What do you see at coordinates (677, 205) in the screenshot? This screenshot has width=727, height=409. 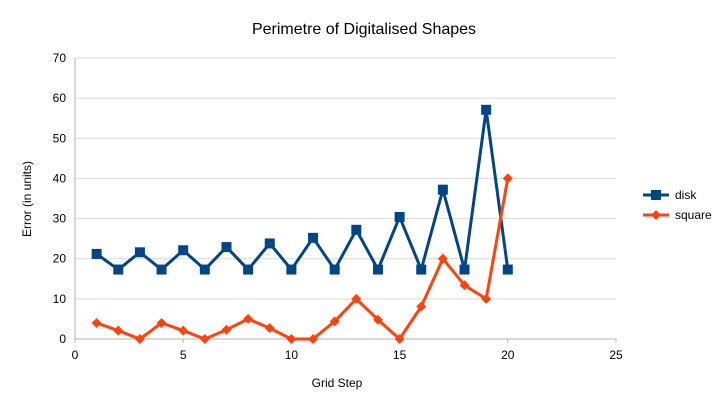 I see `legend: disk square` at bounding box center [677, 205].